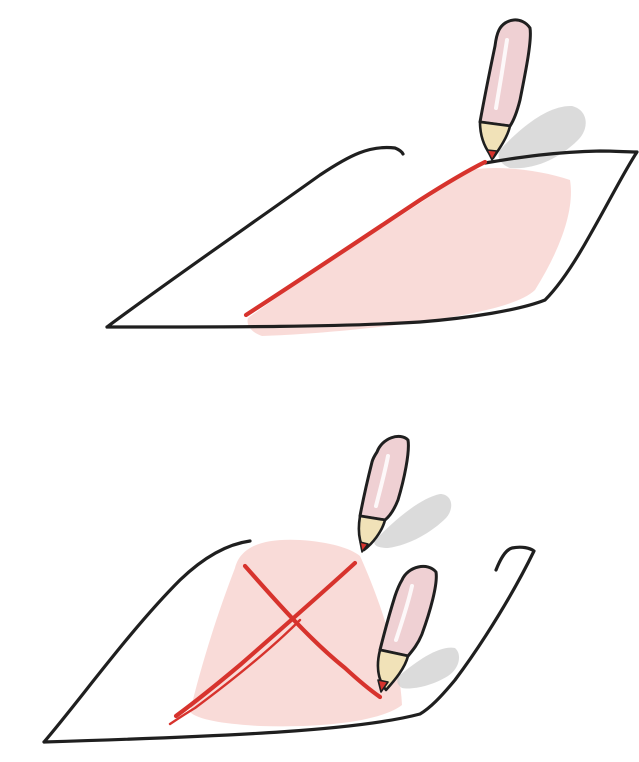 The width and height of the screenshot is (639, 762). What do you see at coordinates (492, 155) in the screenshot?
I see `pencil-tip-top` at bounding box center [492, 155].